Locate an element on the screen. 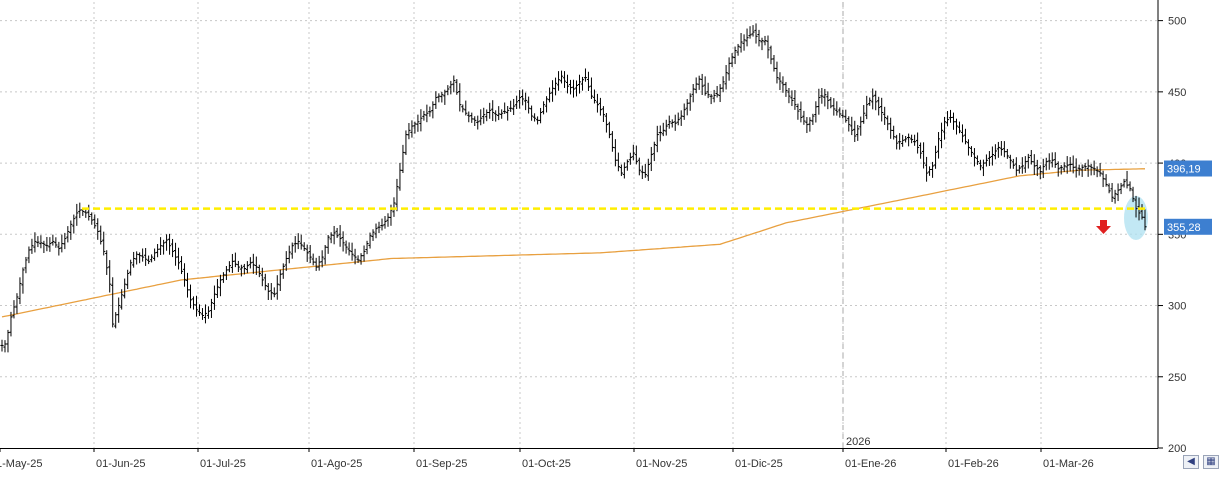  last-price-box is located at coordinates (1188, 226).